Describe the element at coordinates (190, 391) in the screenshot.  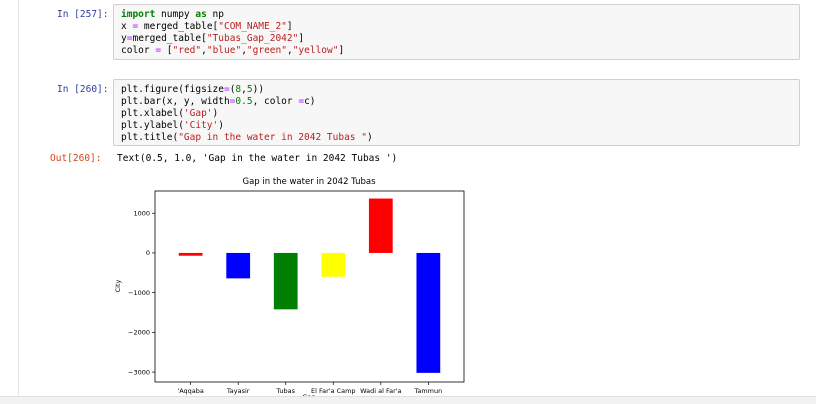
I see `x-tick-label: 'Aqqaba` at that location.